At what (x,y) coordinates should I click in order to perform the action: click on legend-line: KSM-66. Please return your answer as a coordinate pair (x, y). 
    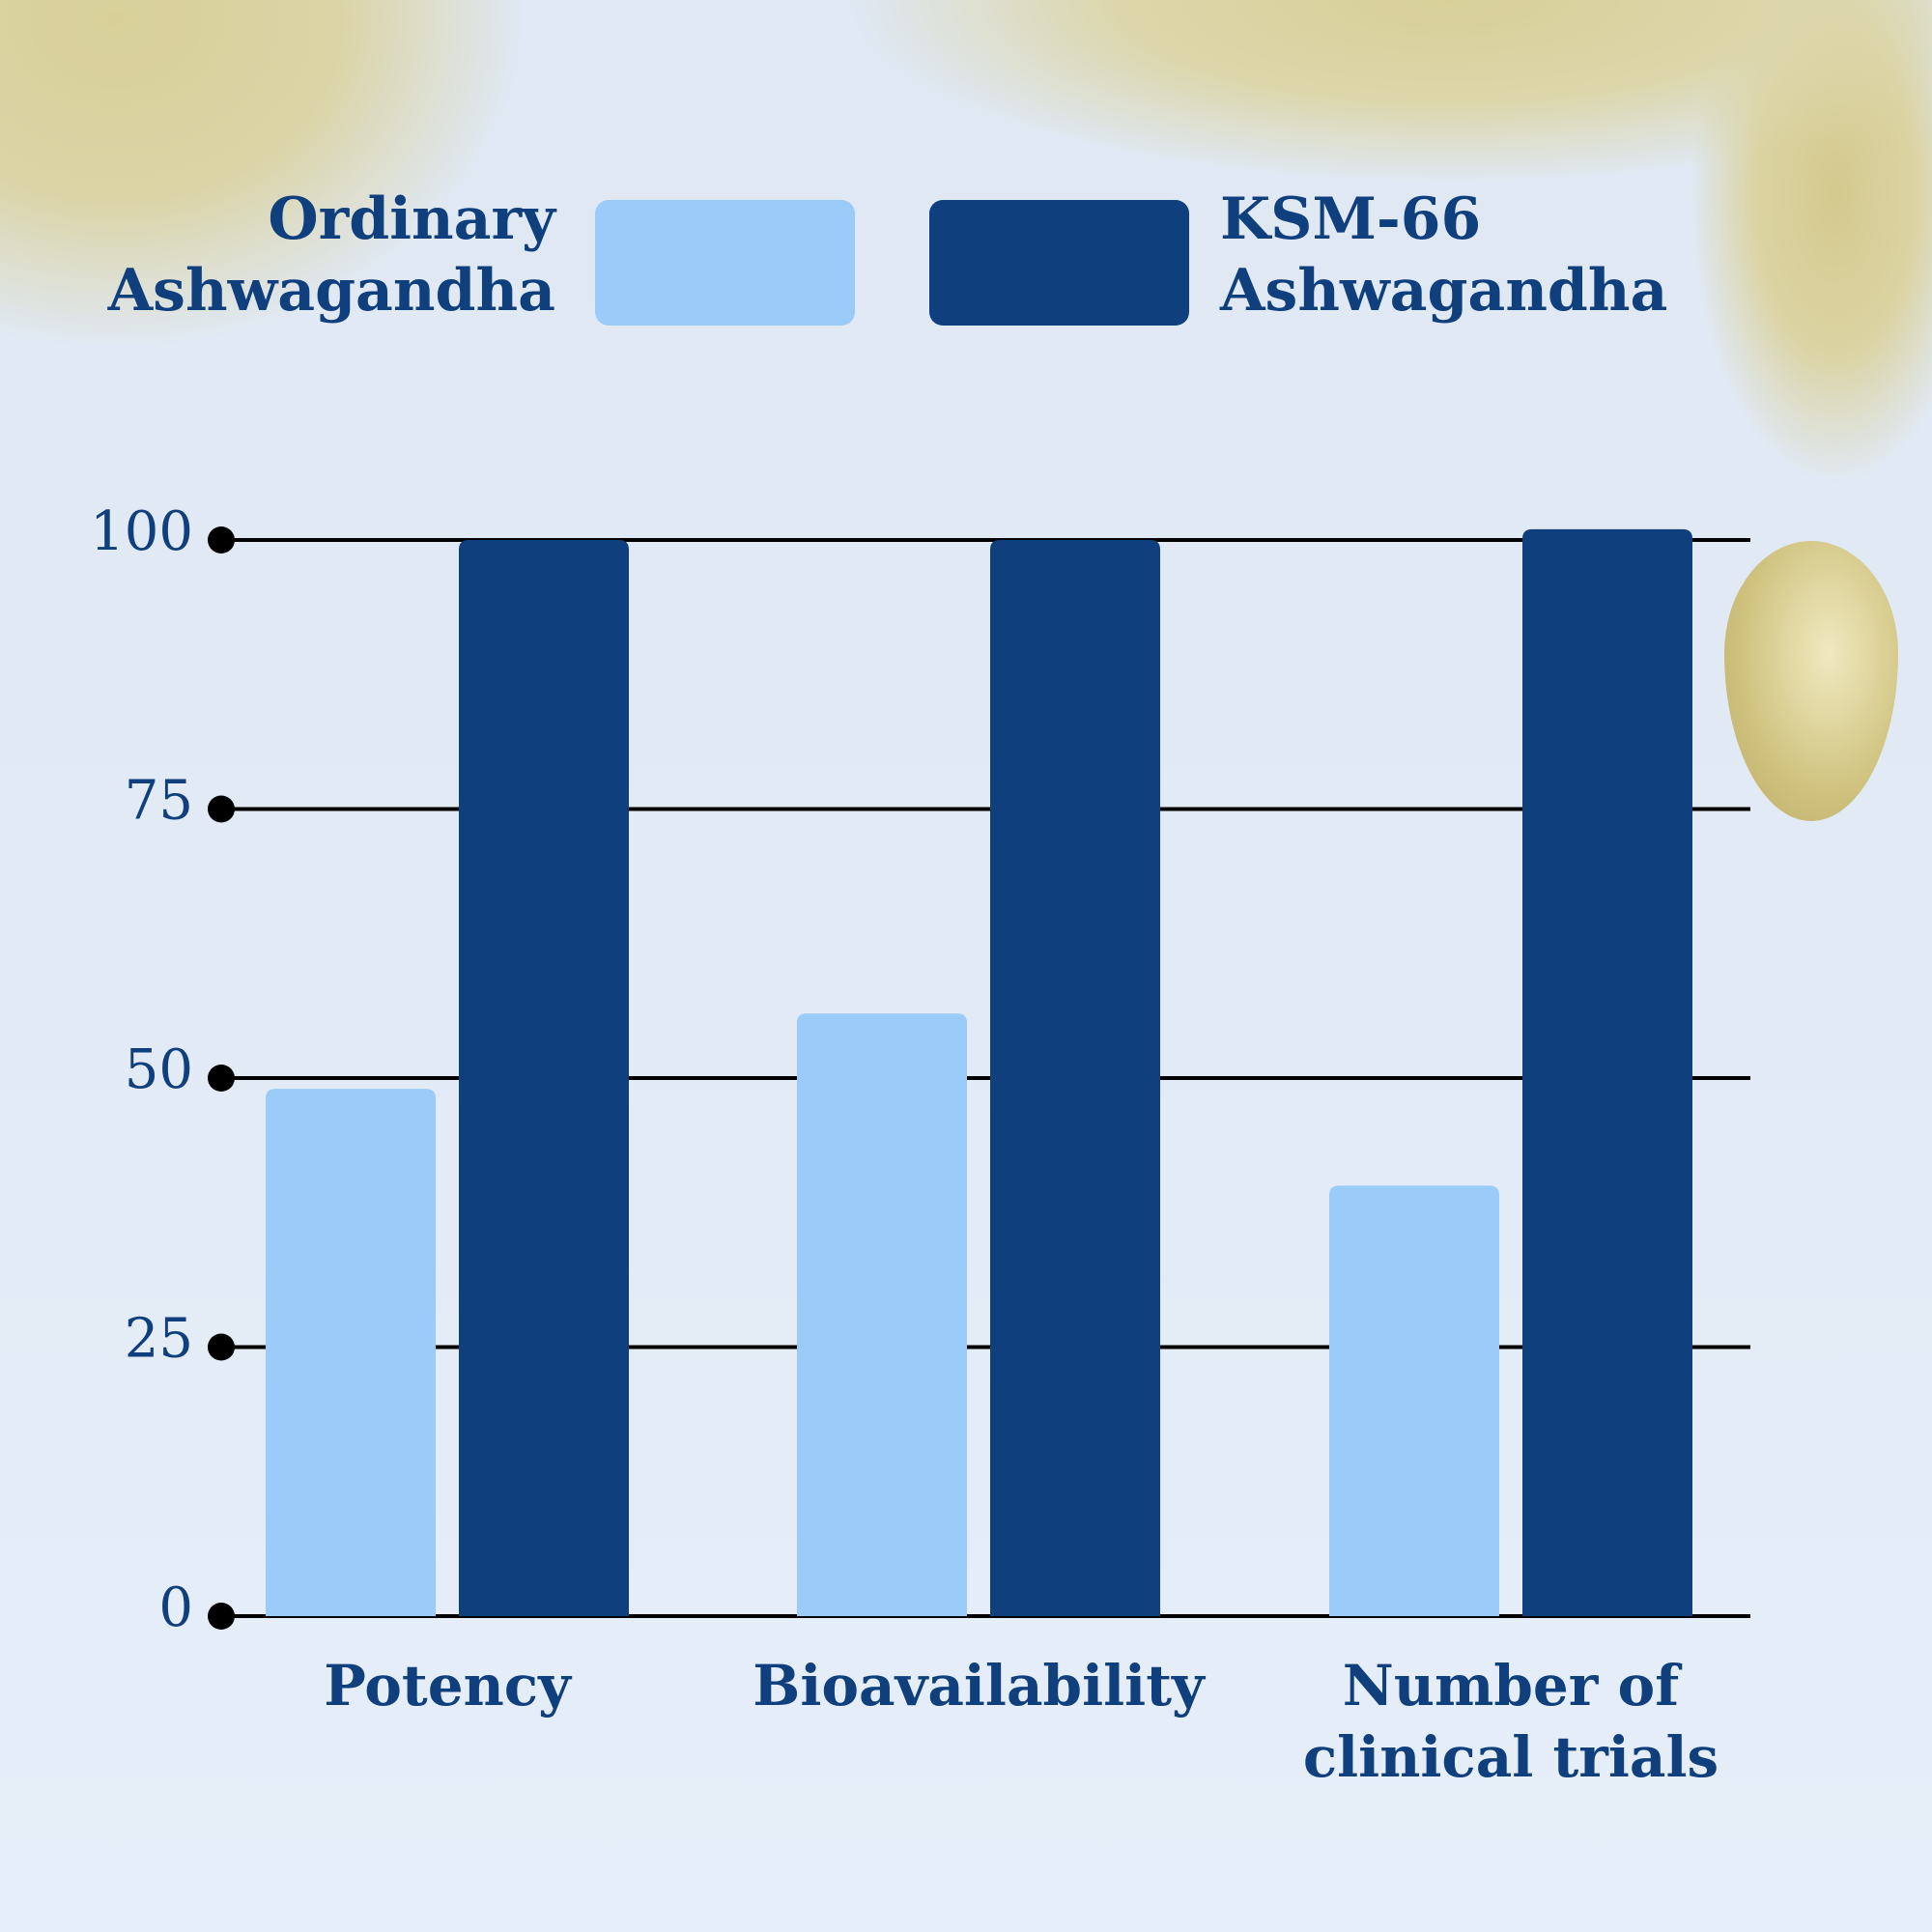
    Looking at the image, I should click on (1351, 219).